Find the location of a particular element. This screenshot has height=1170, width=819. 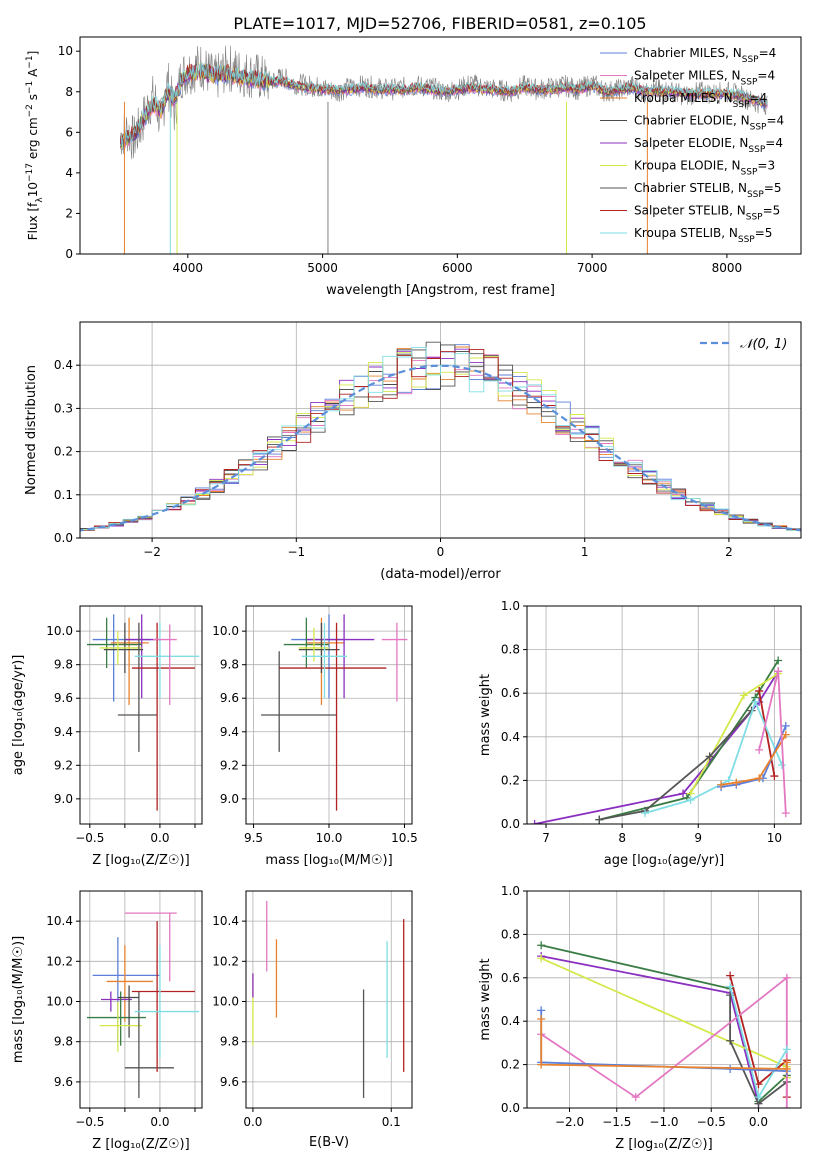

legend-label-text: Salpeter MILES, N is located at coordinates (687, 76).